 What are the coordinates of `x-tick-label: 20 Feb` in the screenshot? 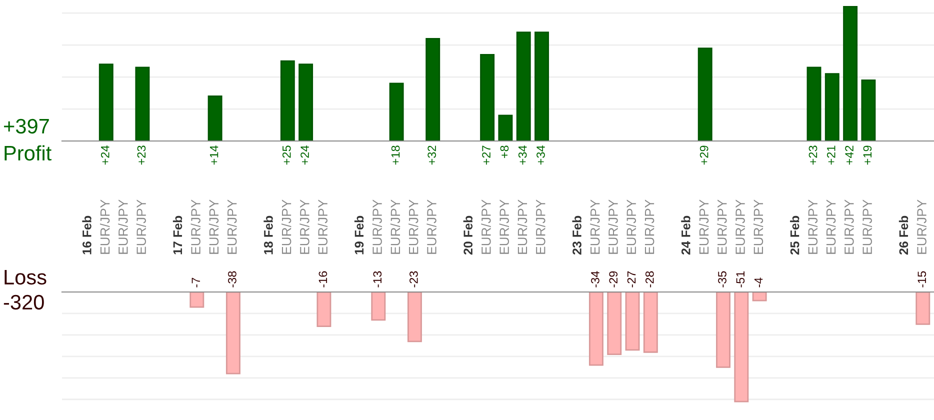 It's located at (468, 235).